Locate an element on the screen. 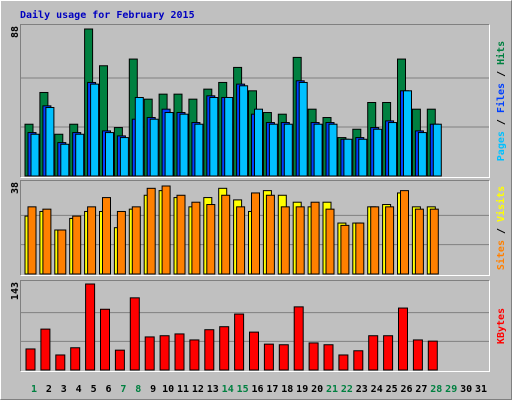  x-tick-label: 18 is located at coordinates (287, 389).